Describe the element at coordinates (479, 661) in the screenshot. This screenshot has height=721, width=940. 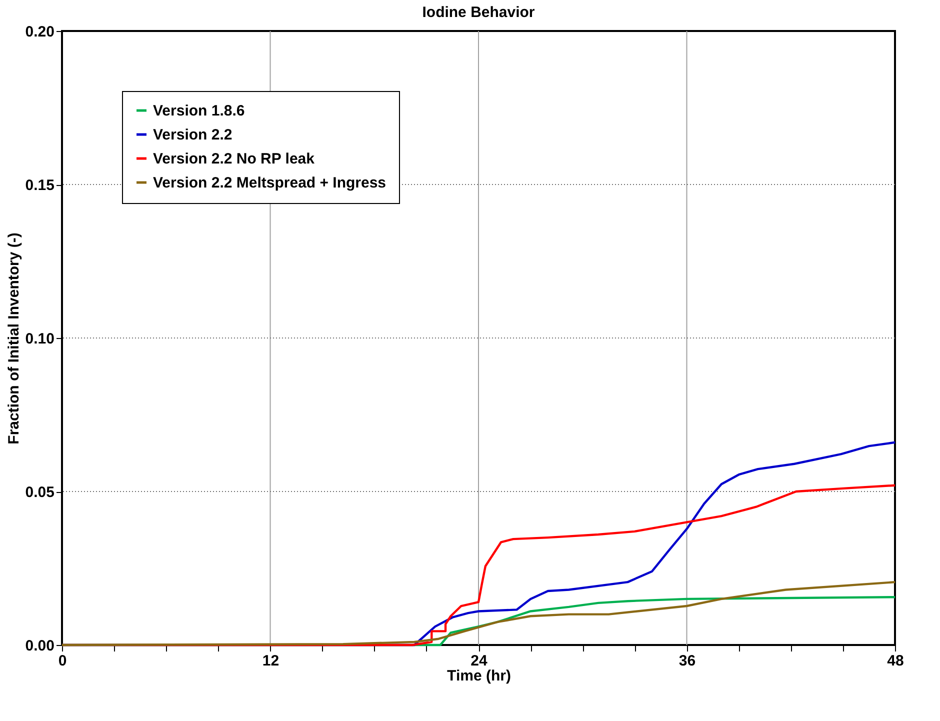
I see `x-tick-label: 24` at that location.